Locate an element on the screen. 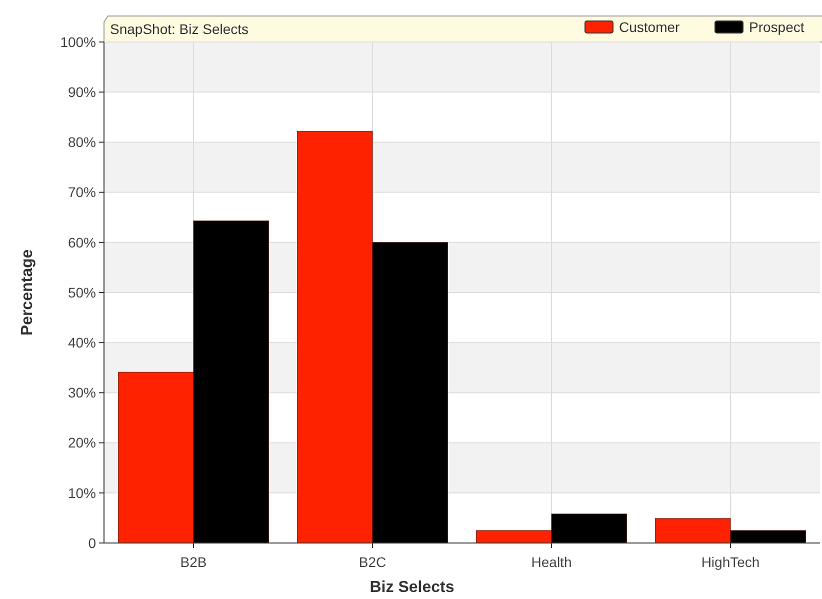 This screenshot has height=599, width=822. y-tick-label: 60% is located at coordinates (82, 242).